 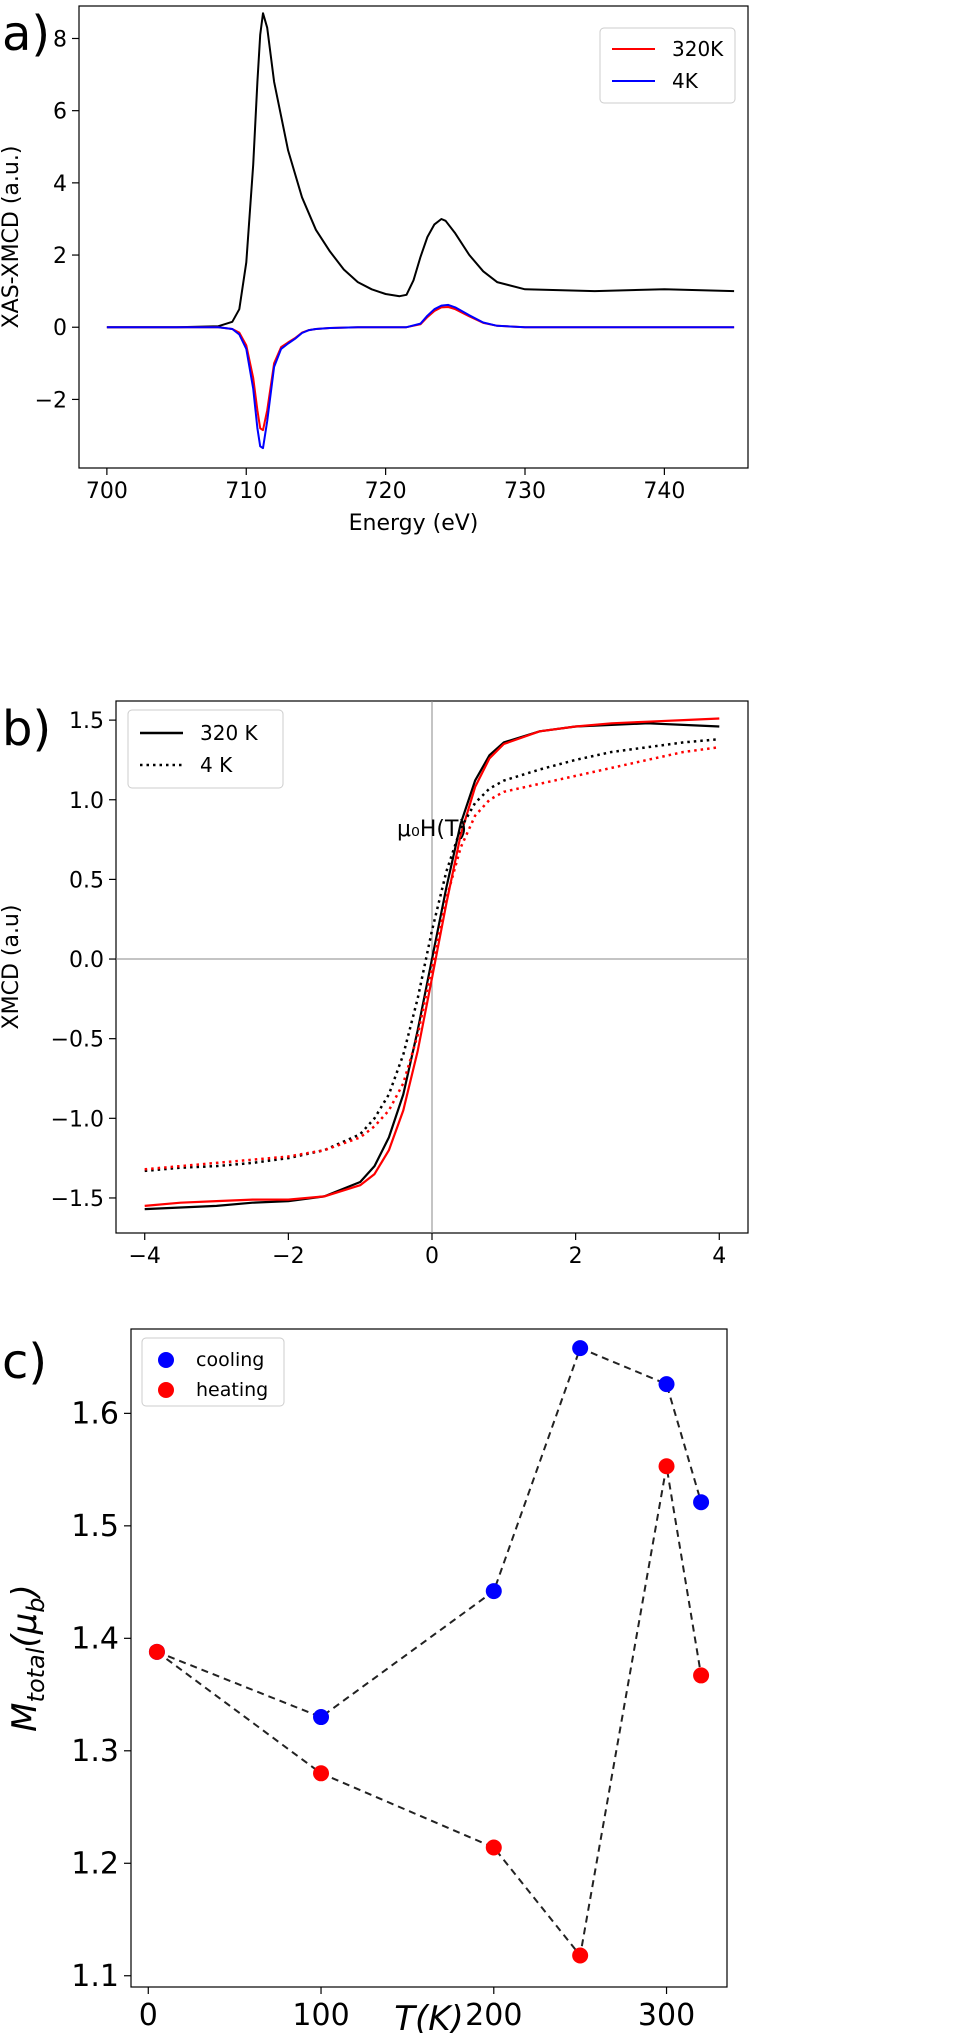 I want to click on x-tick-label-b: 0, so click(x=432, y=1256).